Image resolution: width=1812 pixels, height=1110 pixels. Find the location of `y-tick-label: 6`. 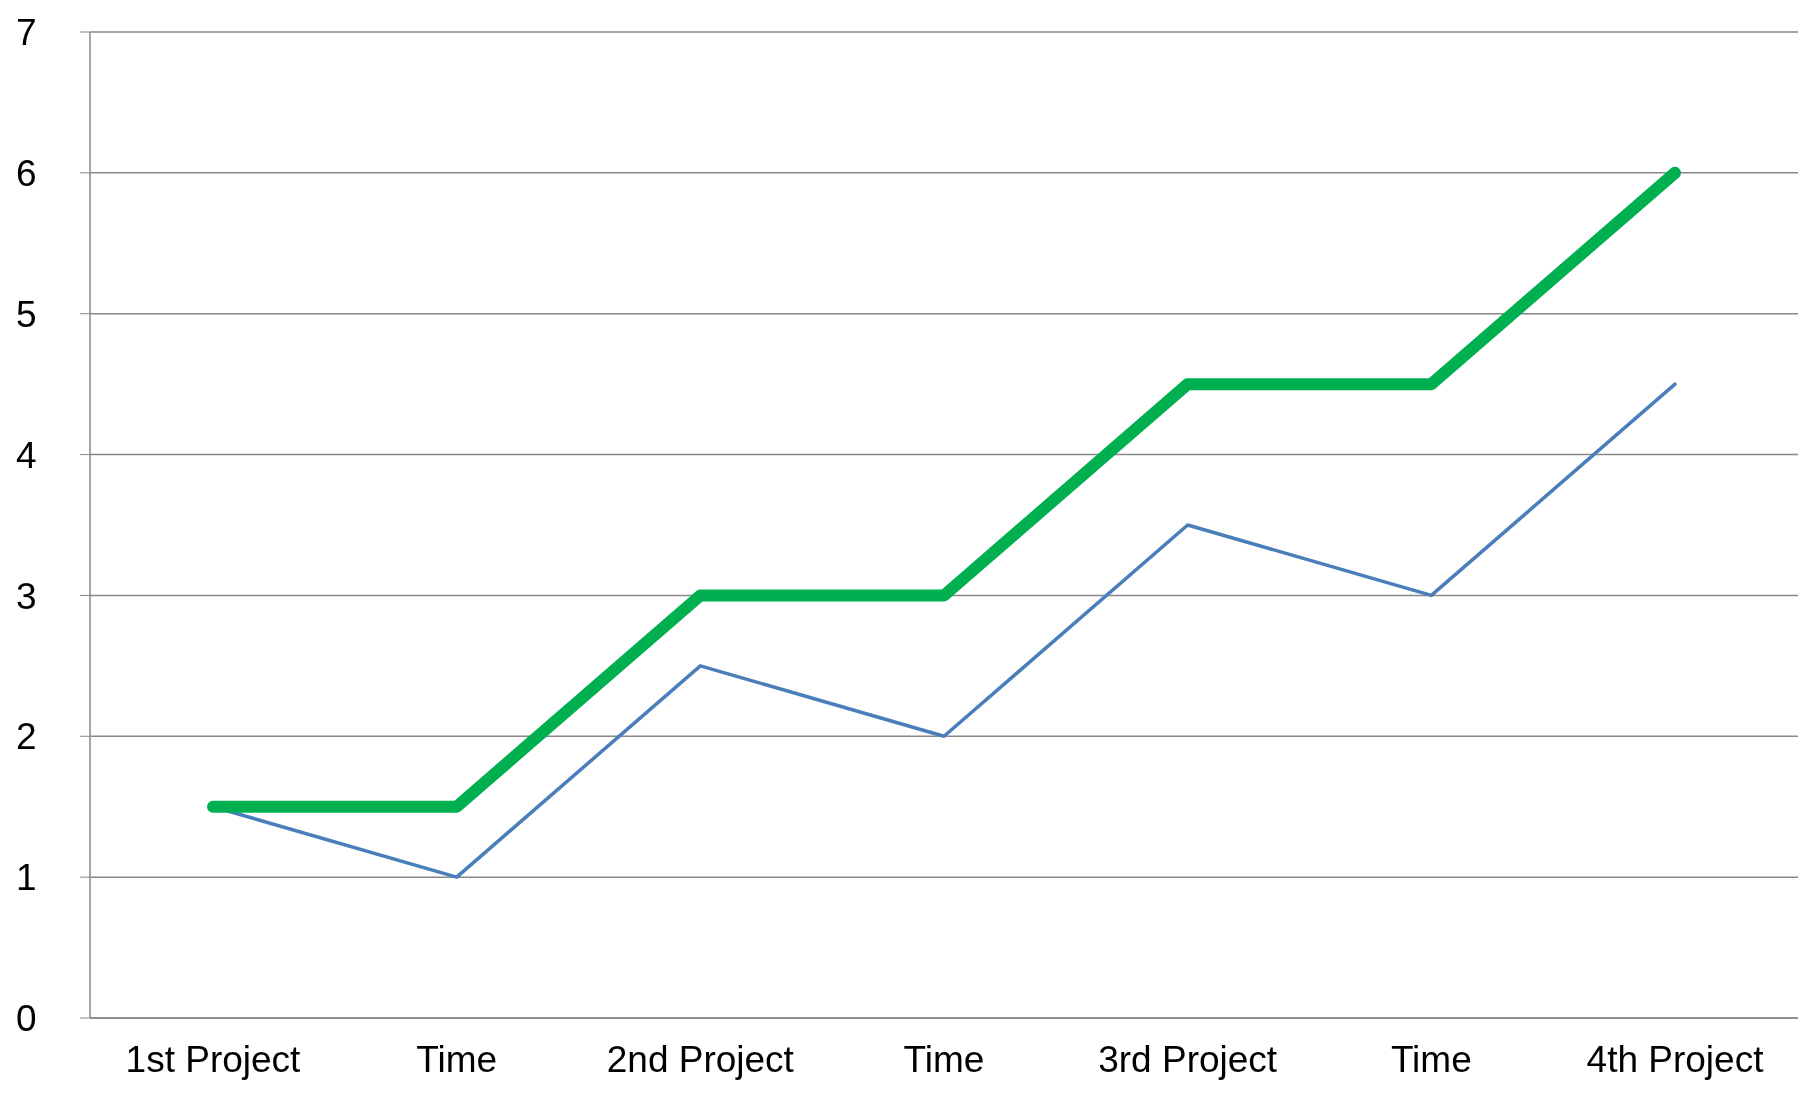

y-tick-label: 6 is located at coordinates (26, 173).